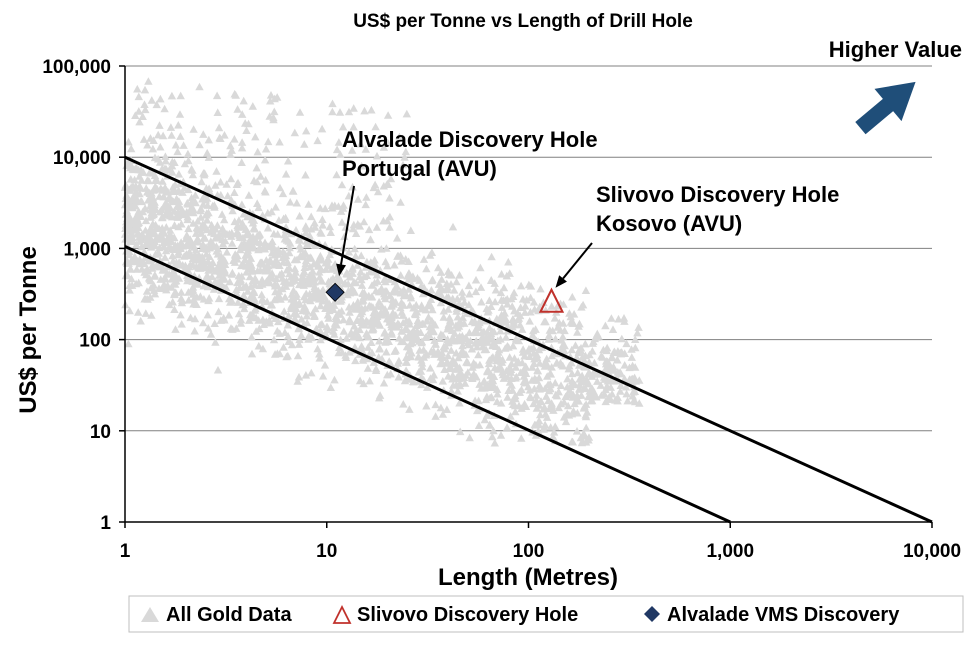 This screenshot has width=980, height=655. I want to click on legend-box, so click(546, 614).